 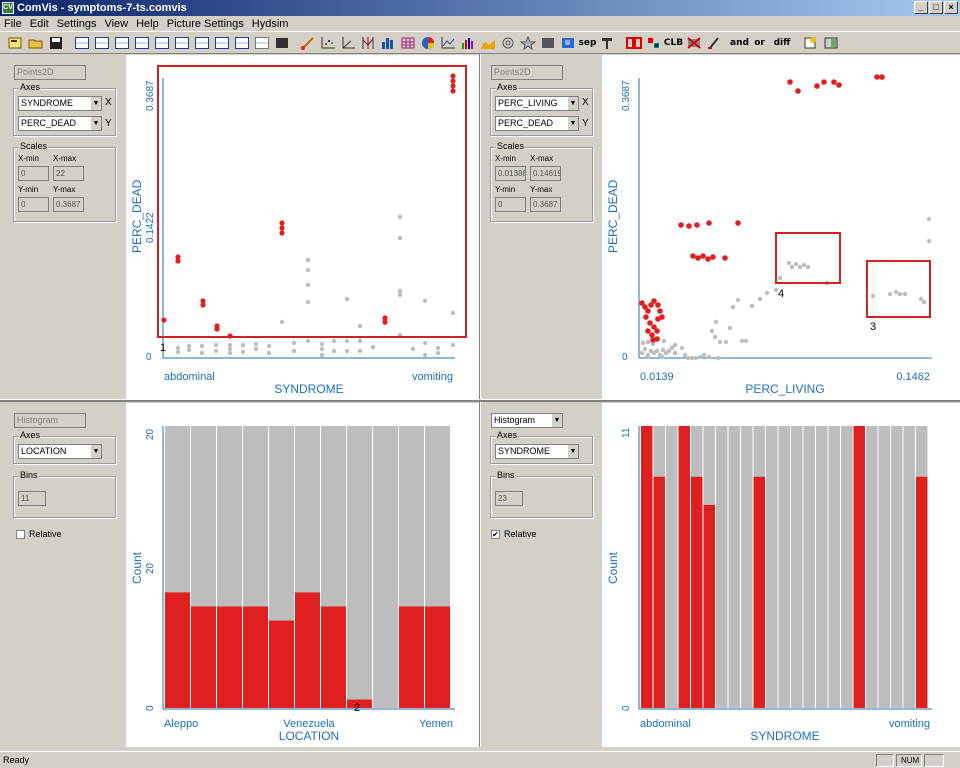 I want to click on sep-button: sep, so click(x=587, y=42).